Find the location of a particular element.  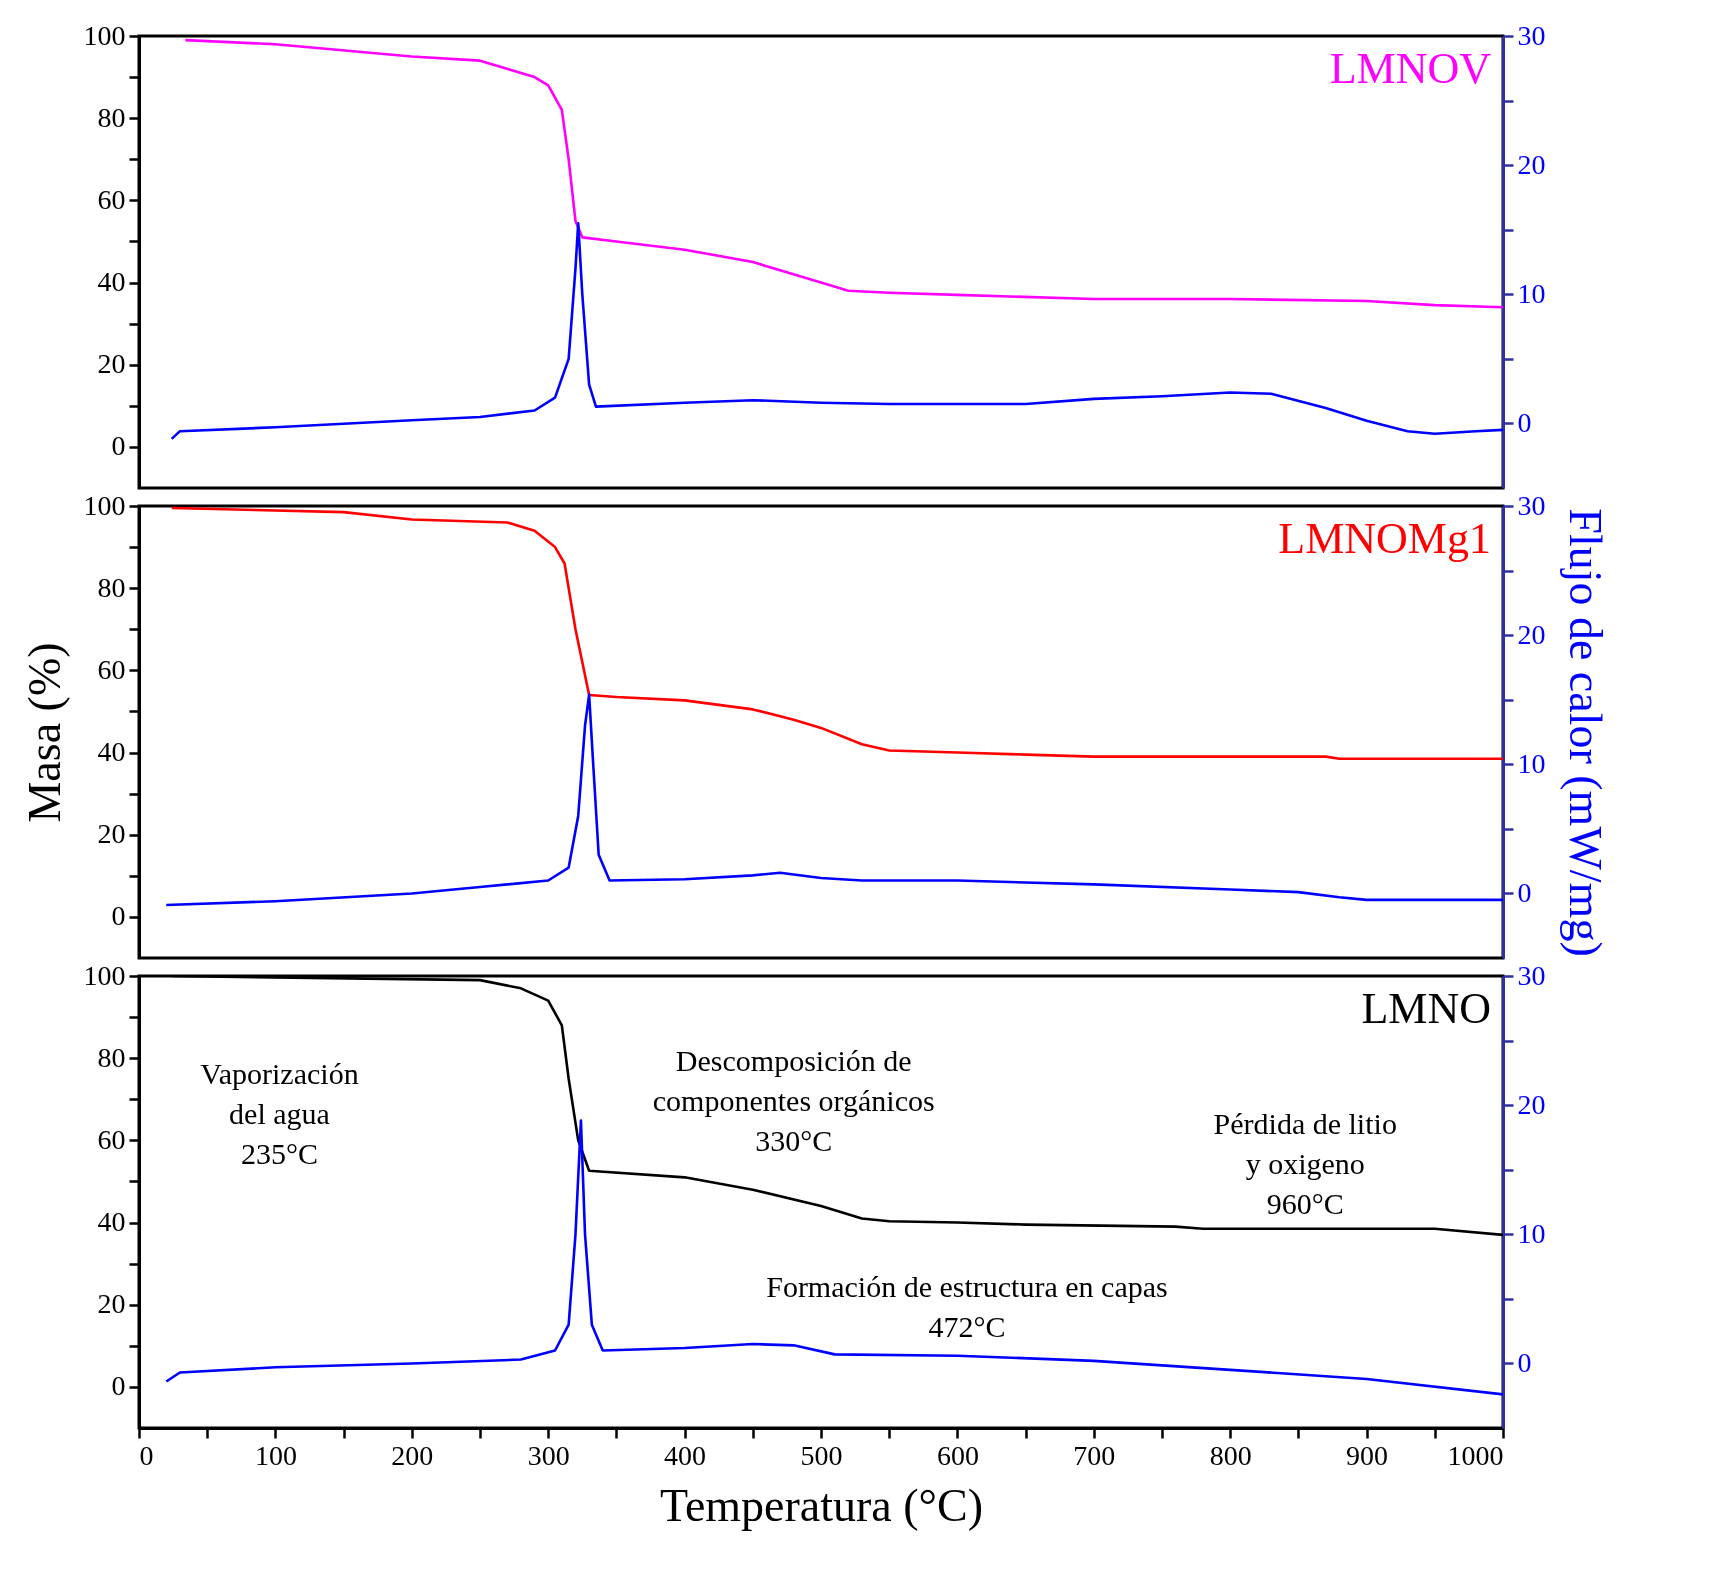

x-tick-label: 800 is located at coordinates (1230, 1455).